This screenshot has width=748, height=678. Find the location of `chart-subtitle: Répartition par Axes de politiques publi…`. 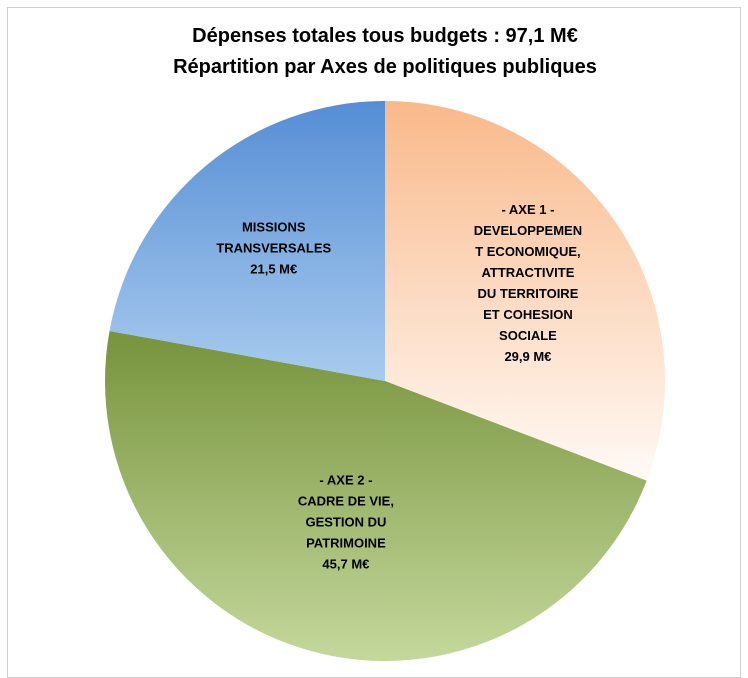

chart-subtitle: Répartition par Axes de politiques publi… is located at coordinates (385, 67).